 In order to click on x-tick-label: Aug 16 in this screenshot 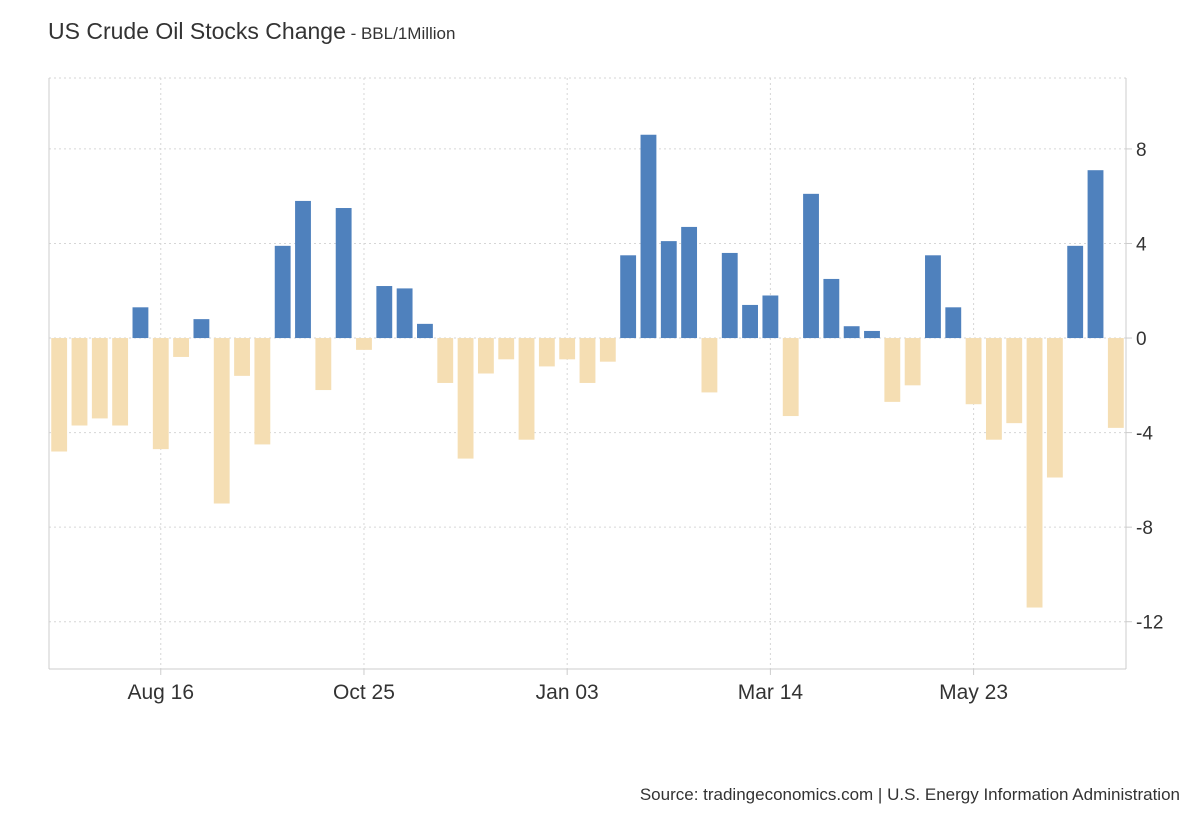, I will do `click(160, 692)`.